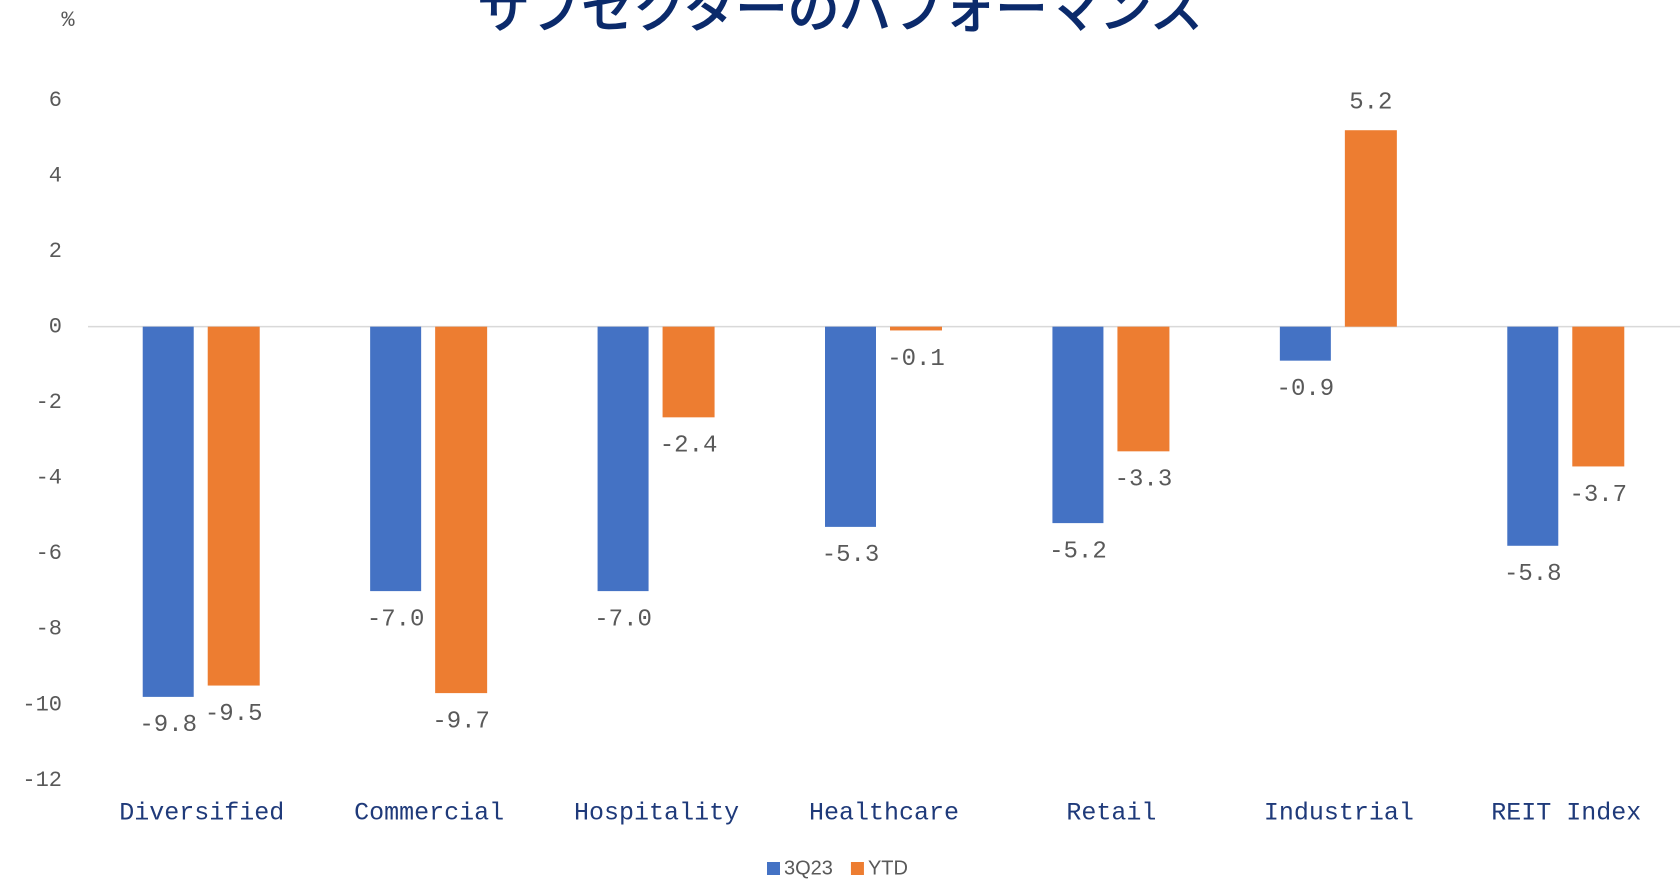  Describe the element at coordinates (49, 478) in the screenshot. I see `y-tick-label: -4` at that location.